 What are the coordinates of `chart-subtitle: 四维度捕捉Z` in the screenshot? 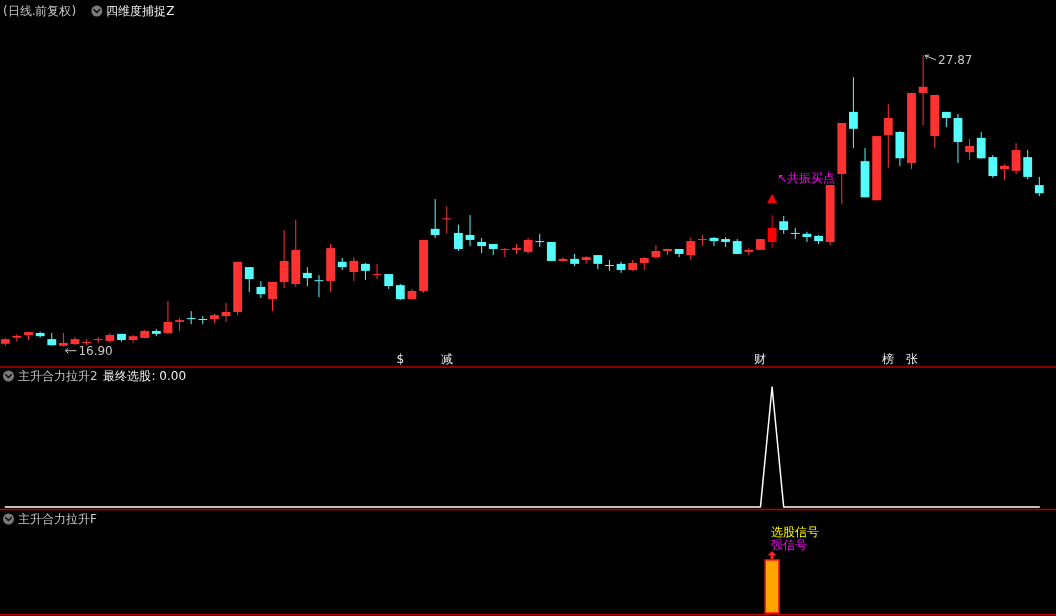 It's located at (140, 11).